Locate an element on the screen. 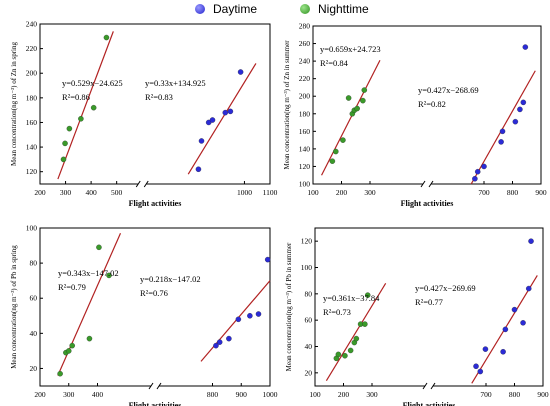 The width and height of the screenshot is (550, 406). fit-equation-nighttime: y=0.659x+24.723 is located at coordinates (350, 49).